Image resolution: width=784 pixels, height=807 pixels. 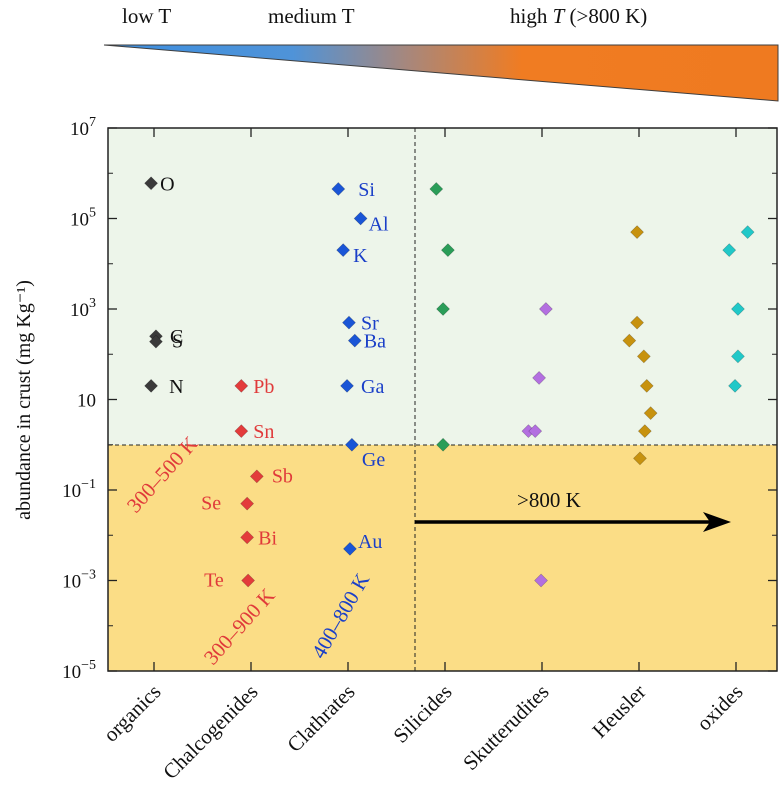 What do you see at coordinates (372, 387) in the screenshot?
I see `clathrates-point-label: Ga` at bounding box center [372, 387].